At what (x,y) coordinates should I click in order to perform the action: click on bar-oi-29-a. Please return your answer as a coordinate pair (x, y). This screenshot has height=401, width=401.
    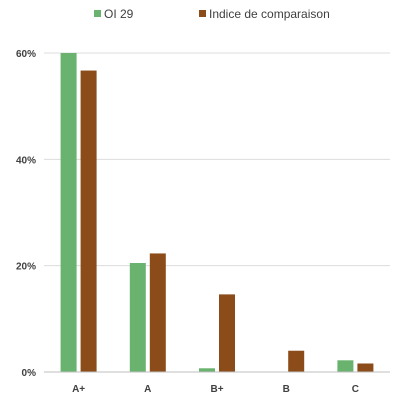
    Looking at the image, I should click on (137, 317).